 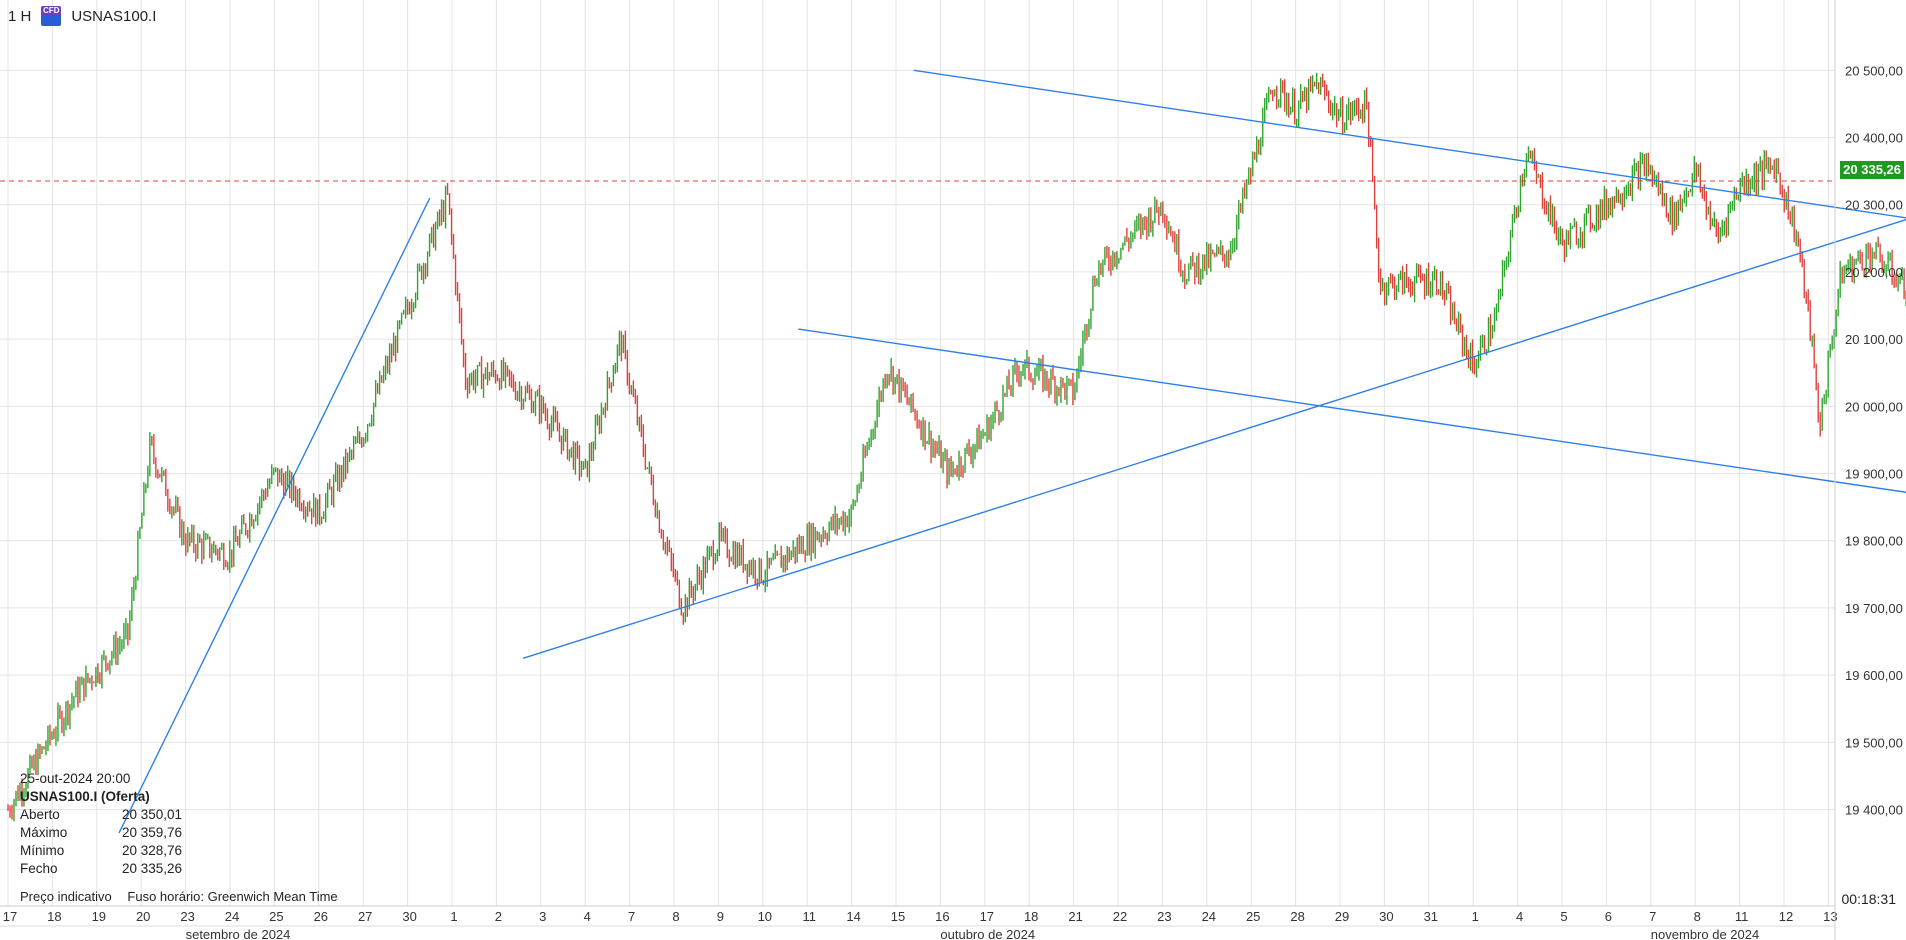 What do you see at coordinates (20, 16) in the screenshot?
I see `timeframe-label: 1 H` at bounding box center [20, 16].